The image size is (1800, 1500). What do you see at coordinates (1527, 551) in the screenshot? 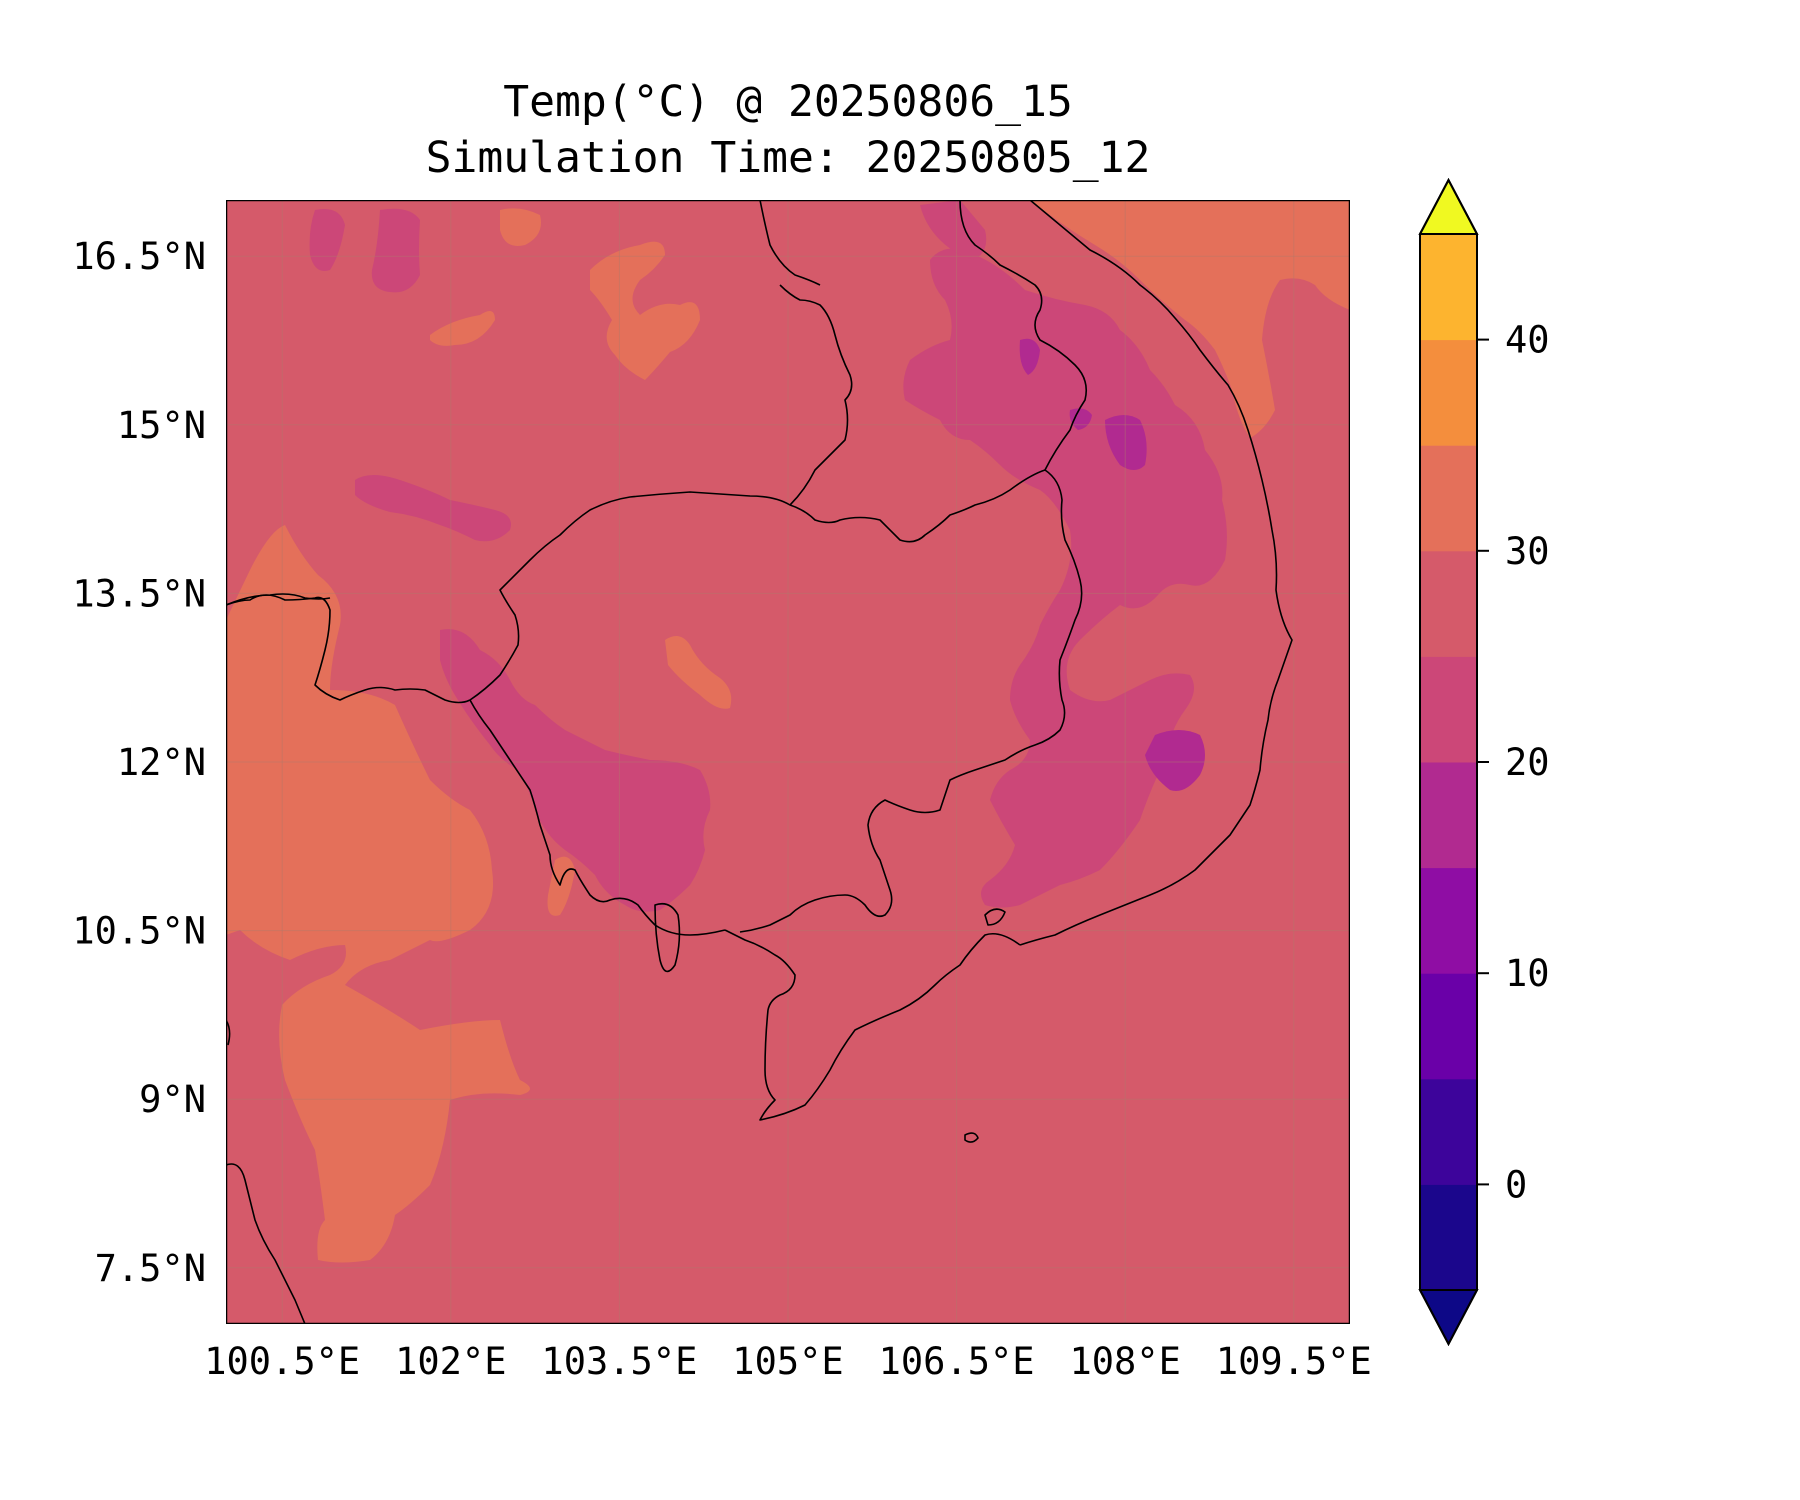
I see `colorbar-tick-label: 30` at bounding box center [1527, 551].